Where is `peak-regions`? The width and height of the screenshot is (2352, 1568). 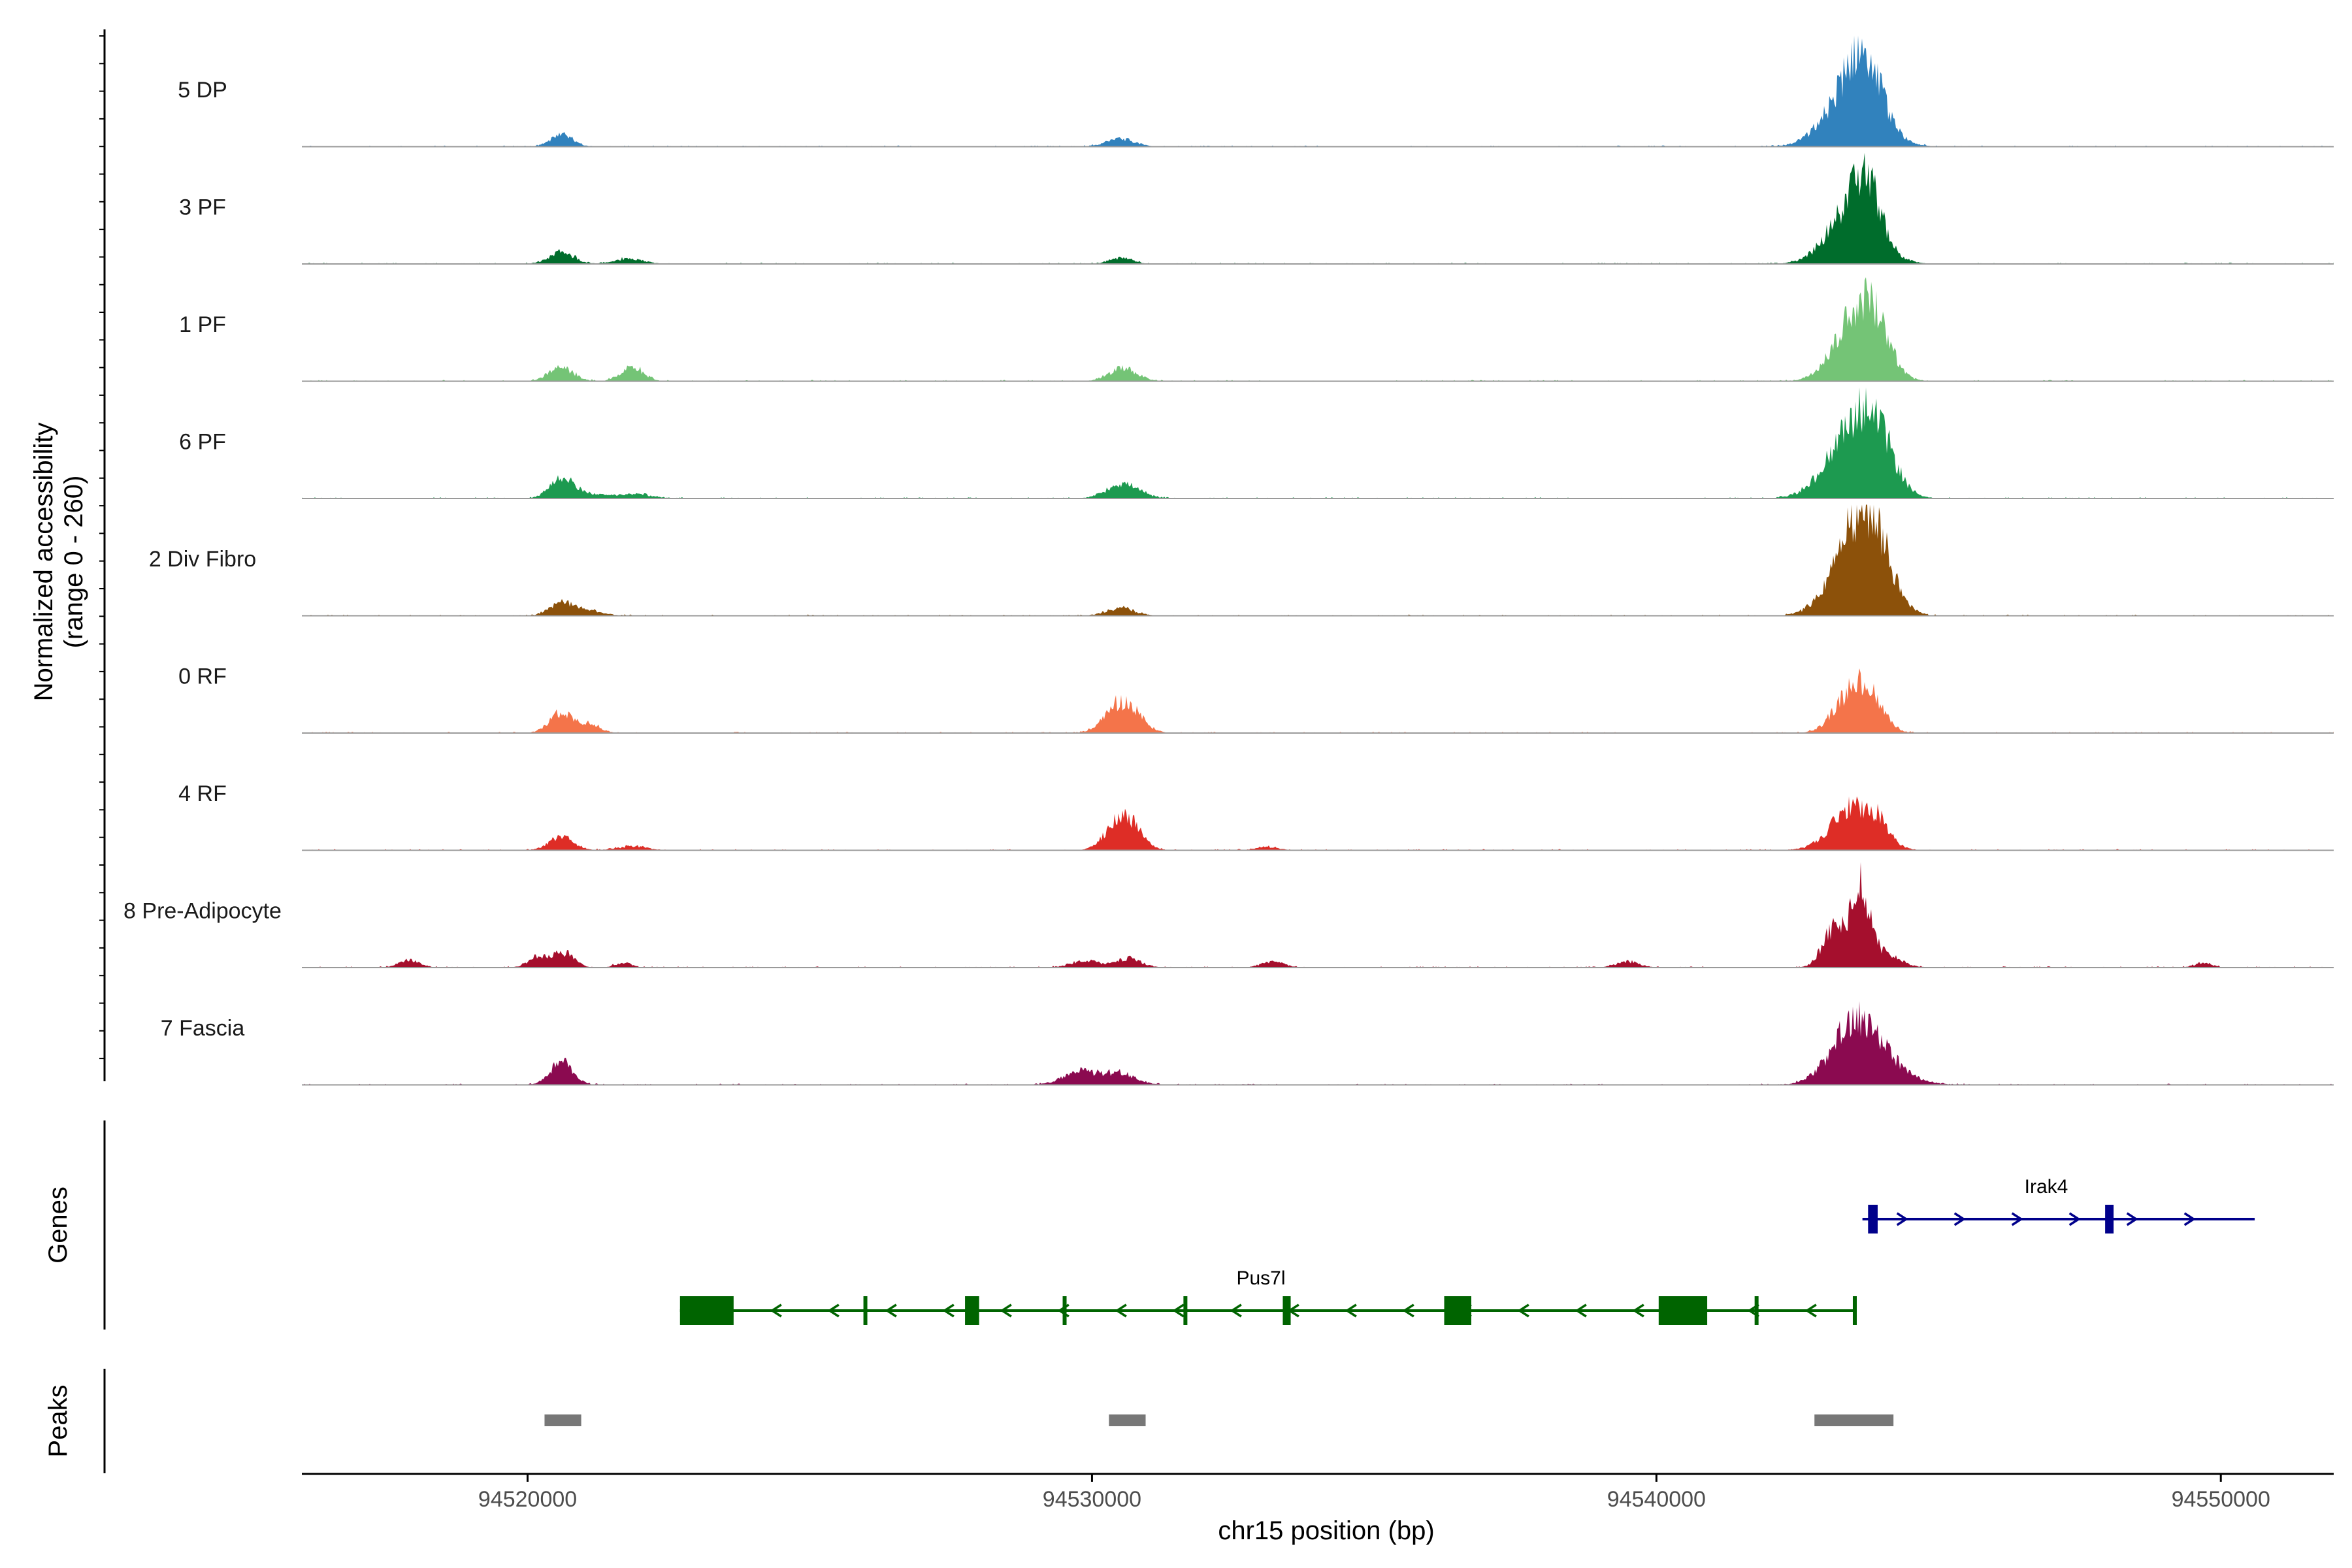
peak-regions is located at coordinates (1219, 1420).